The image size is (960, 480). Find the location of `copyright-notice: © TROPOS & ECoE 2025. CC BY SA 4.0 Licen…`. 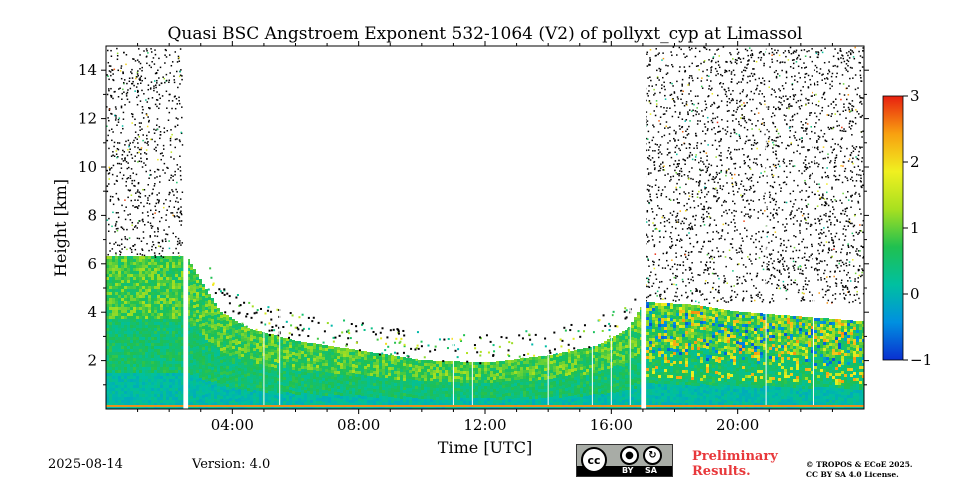

copyright-notice: © TROPOS & ECoE 2025. CC BY SA 4.0 Licen… is located at coordinates (881, 470).